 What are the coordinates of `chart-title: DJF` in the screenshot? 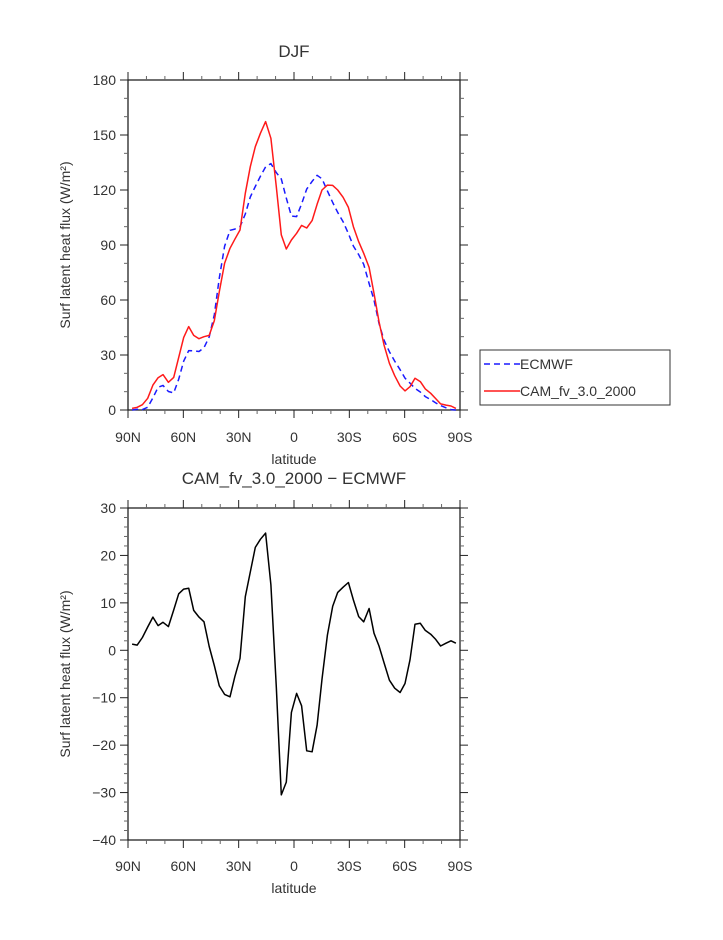 It's located at (293, 51).